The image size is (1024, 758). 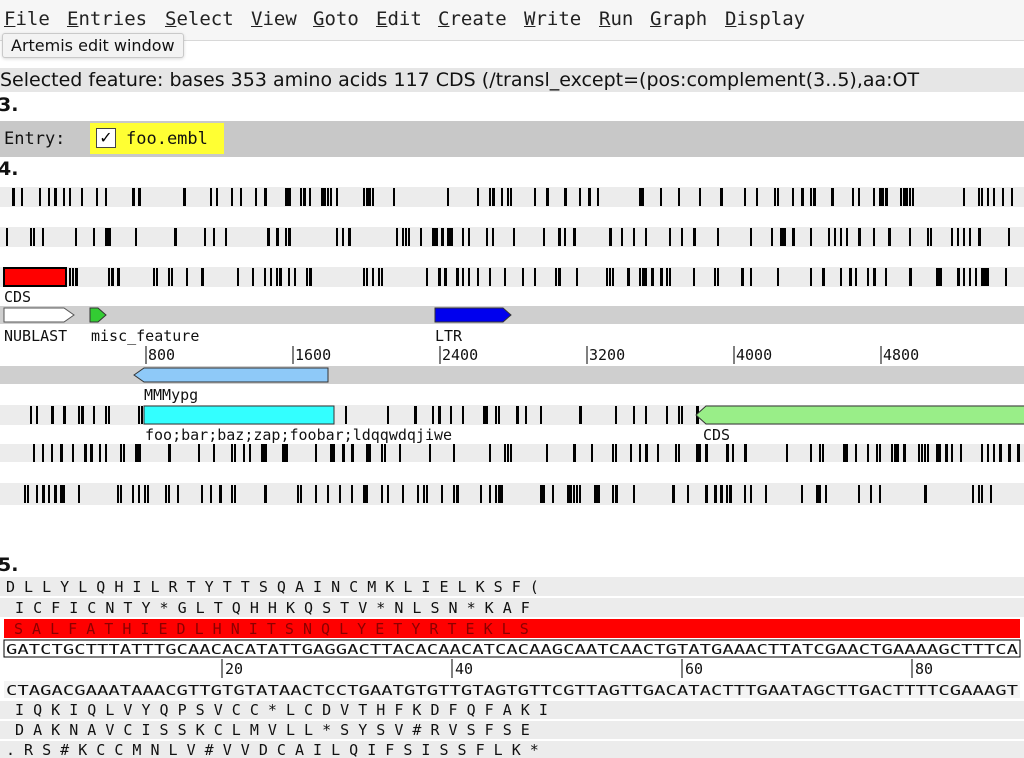 What do you see at coordinates (473, 315) in the screenshot?
I see `ltr-feature` at bounding box center [473, 315].